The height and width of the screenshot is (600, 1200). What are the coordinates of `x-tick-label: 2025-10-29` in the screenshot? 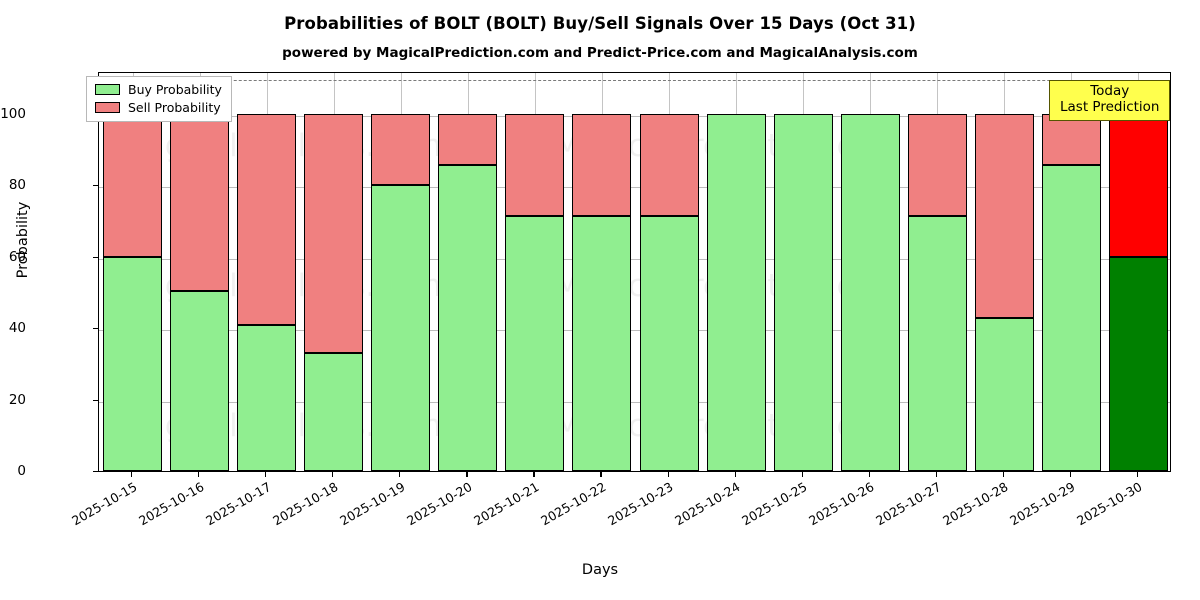 It's located at (1042, 504).